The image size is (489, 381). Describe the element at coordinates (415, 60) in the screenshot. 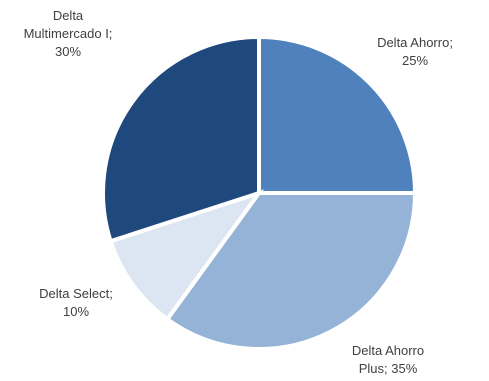

I see `pie-label-line: 25%` at that location.